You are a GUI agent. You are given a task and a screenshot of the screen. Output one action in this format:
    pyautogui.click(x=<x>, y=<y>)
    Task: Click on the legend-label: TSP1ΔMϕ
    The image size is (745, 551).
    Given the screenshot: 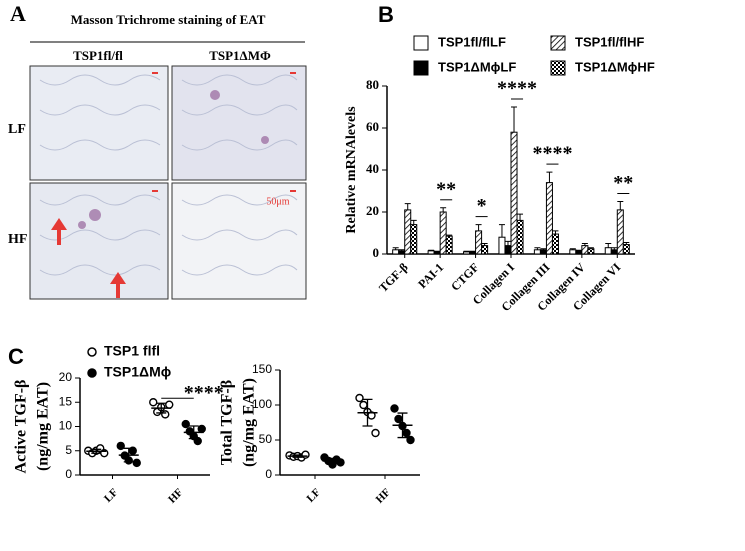 What is the action you would take?
    pyautogui.click(x=137, y=372)
    